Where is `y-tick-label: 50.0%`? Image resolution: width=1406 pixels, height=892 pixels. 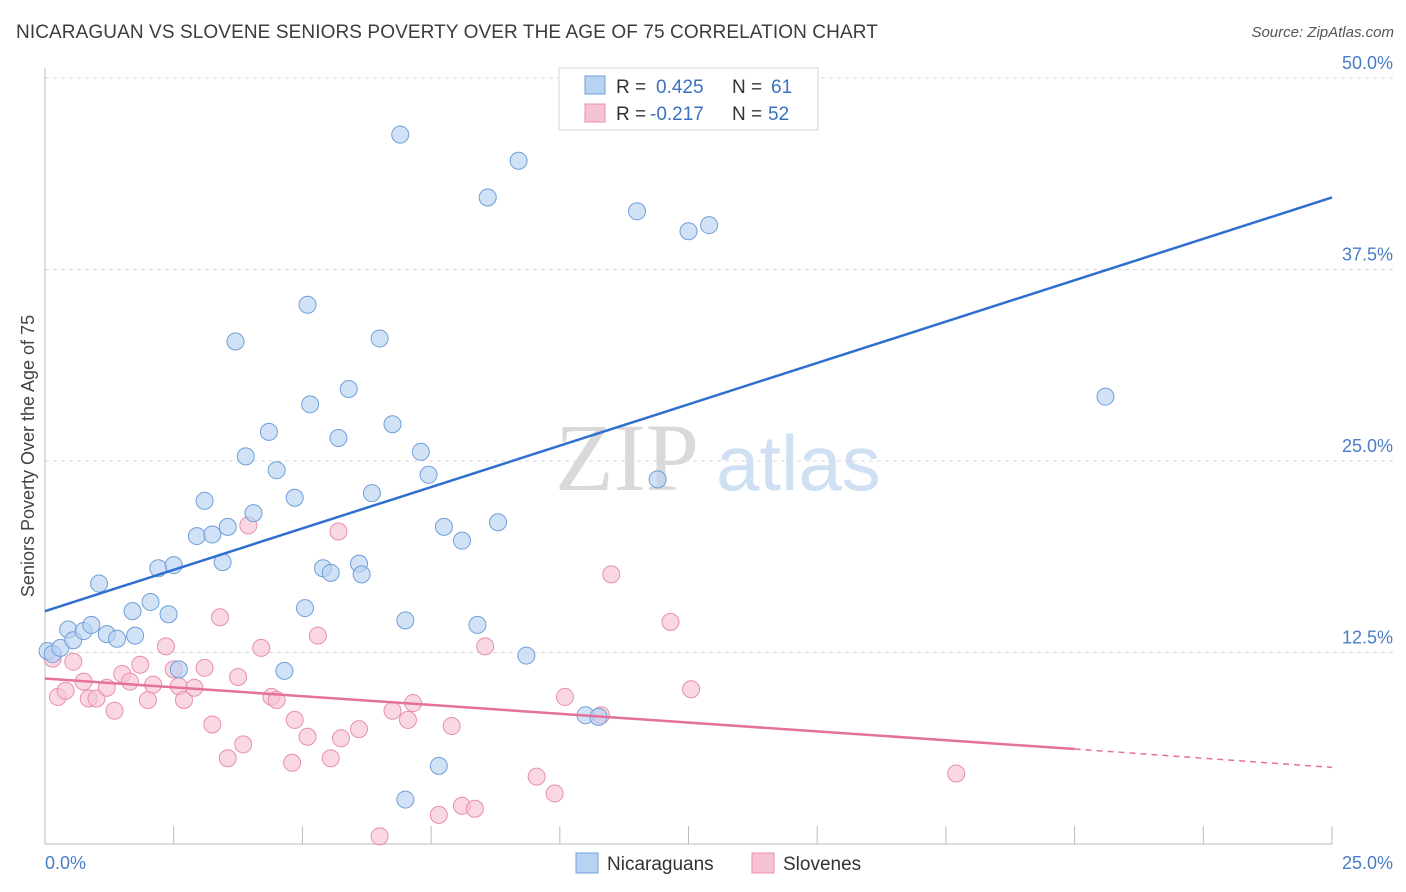 y-tick-label: 50.0% is located at coordinates (1367, 63).